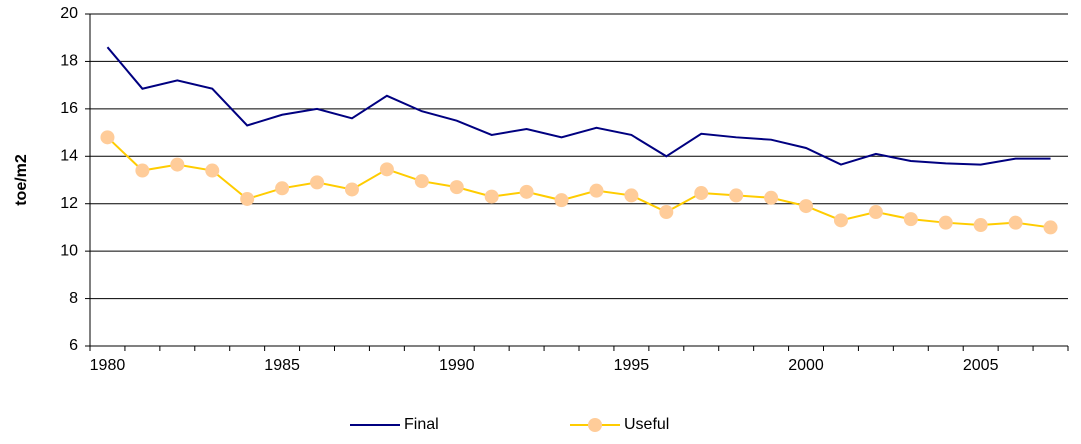  What do you see at coordinates (646, 424) in the screenshot?
I see `legend-label: Useful` at bounding box center [646, 424].